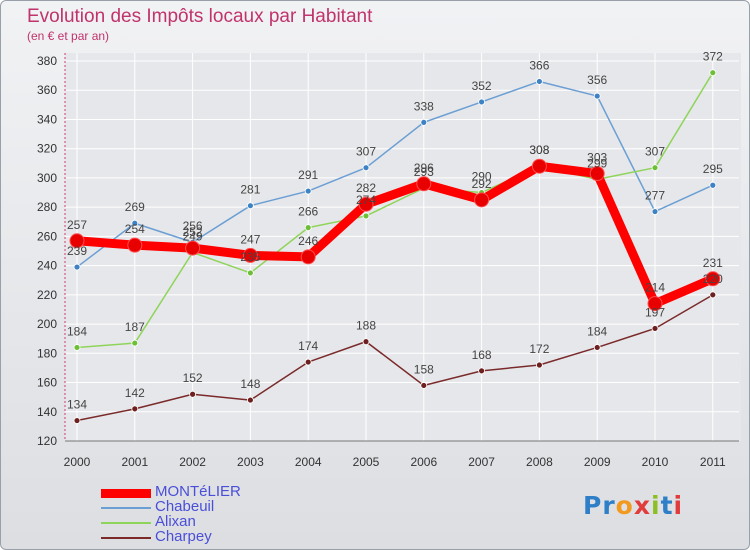 The width and height of the screenshot is (750, 550). Describe the element at coordinates (250, 384) in the screenshot. I see `data-label: 148` at that location.